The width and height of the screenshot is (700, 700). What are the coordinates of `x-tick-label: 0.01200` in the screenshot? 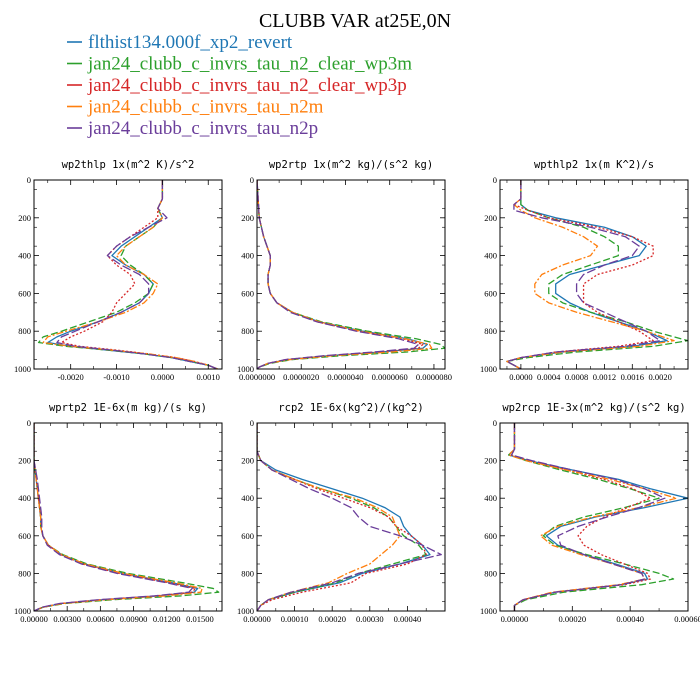 It's located at (167, 619).